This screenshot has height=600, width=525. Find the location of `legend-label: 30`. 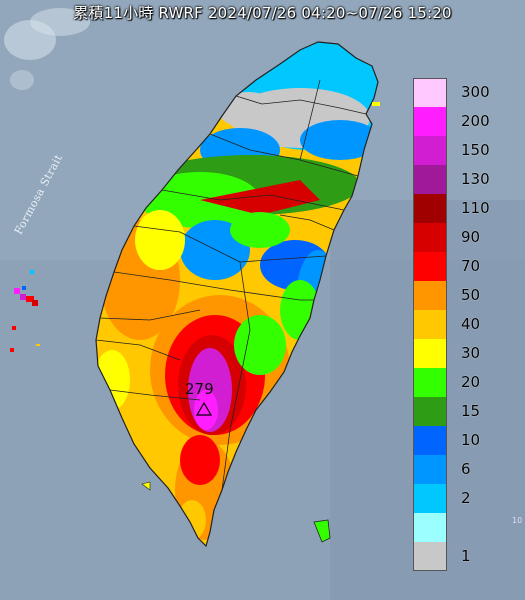

legend-label: 30 is located at coordinates (471, 353).